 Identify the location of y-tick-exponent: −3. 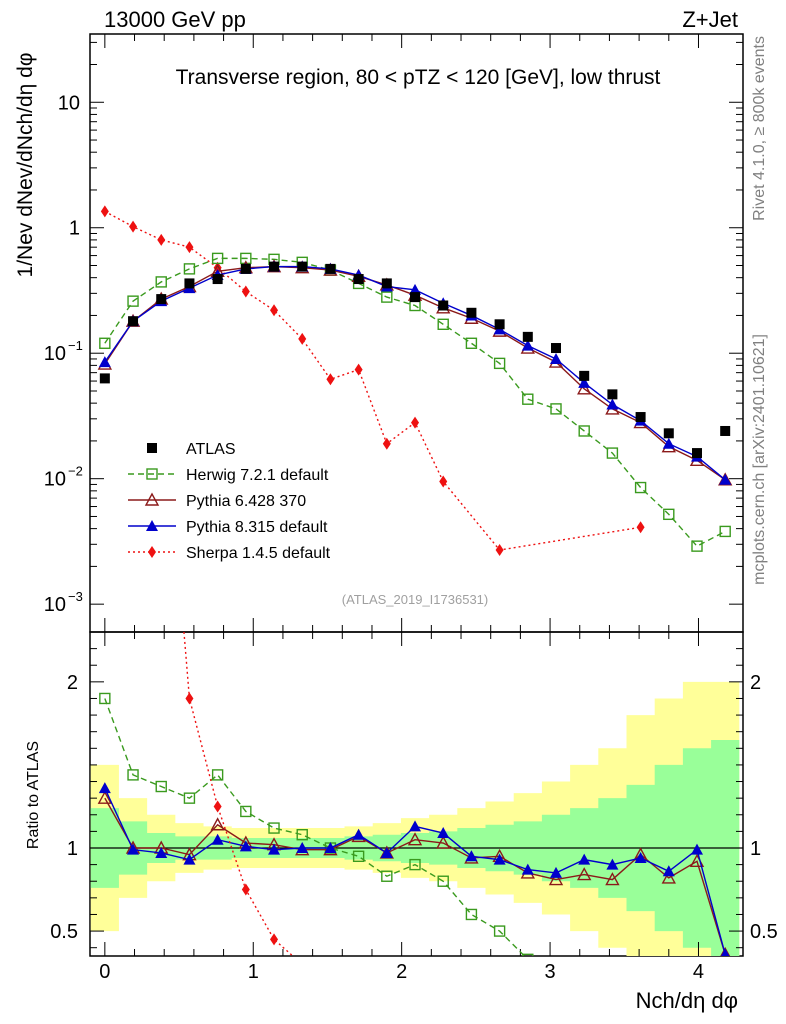
(75, 596).